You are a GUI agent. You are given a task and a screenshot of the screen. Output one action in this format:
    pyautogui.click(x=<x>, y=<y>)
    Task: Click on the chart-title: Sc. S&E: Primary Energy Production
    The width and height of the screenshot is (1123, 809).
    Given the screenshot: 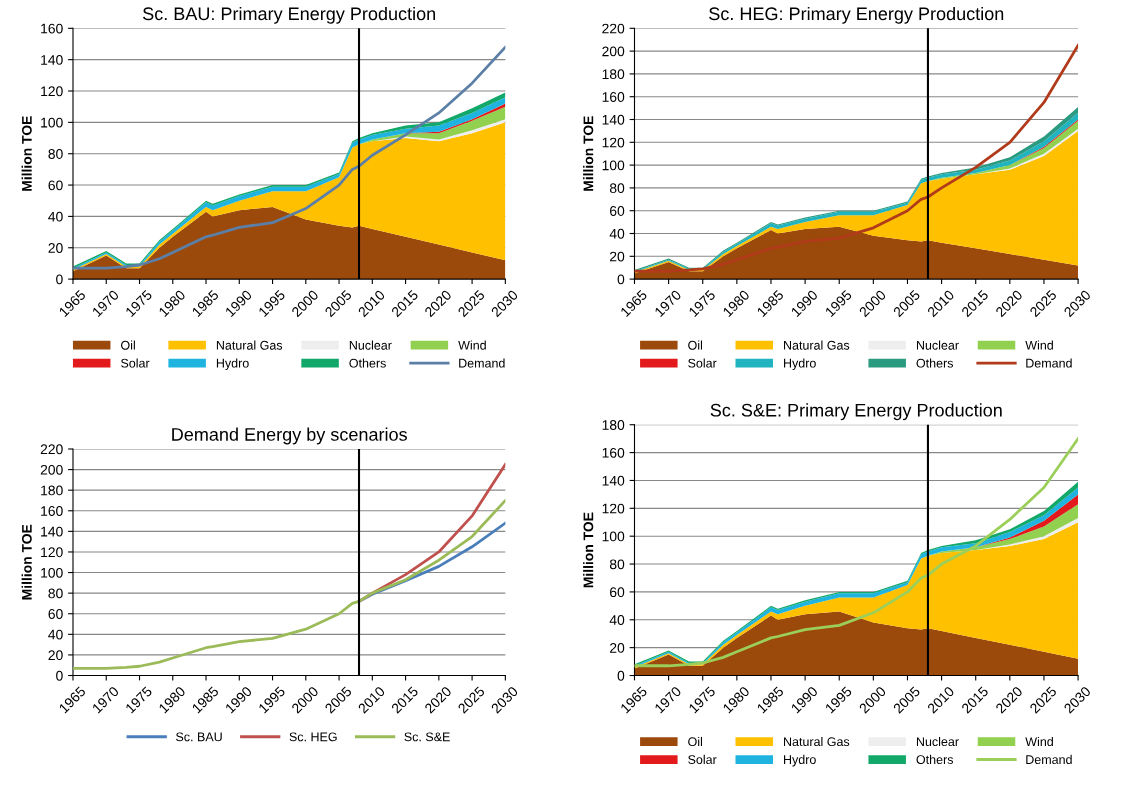 What is the action you would take?
    pyautogui.click(x=856, y=412)
    